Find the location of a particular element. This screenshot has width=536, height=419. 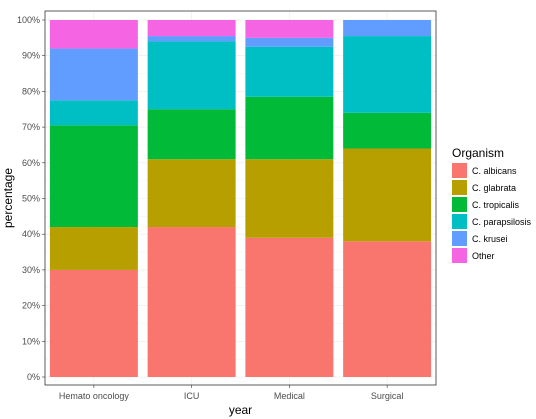

y-tick-label: 50% is located at coordinates (31, 199).